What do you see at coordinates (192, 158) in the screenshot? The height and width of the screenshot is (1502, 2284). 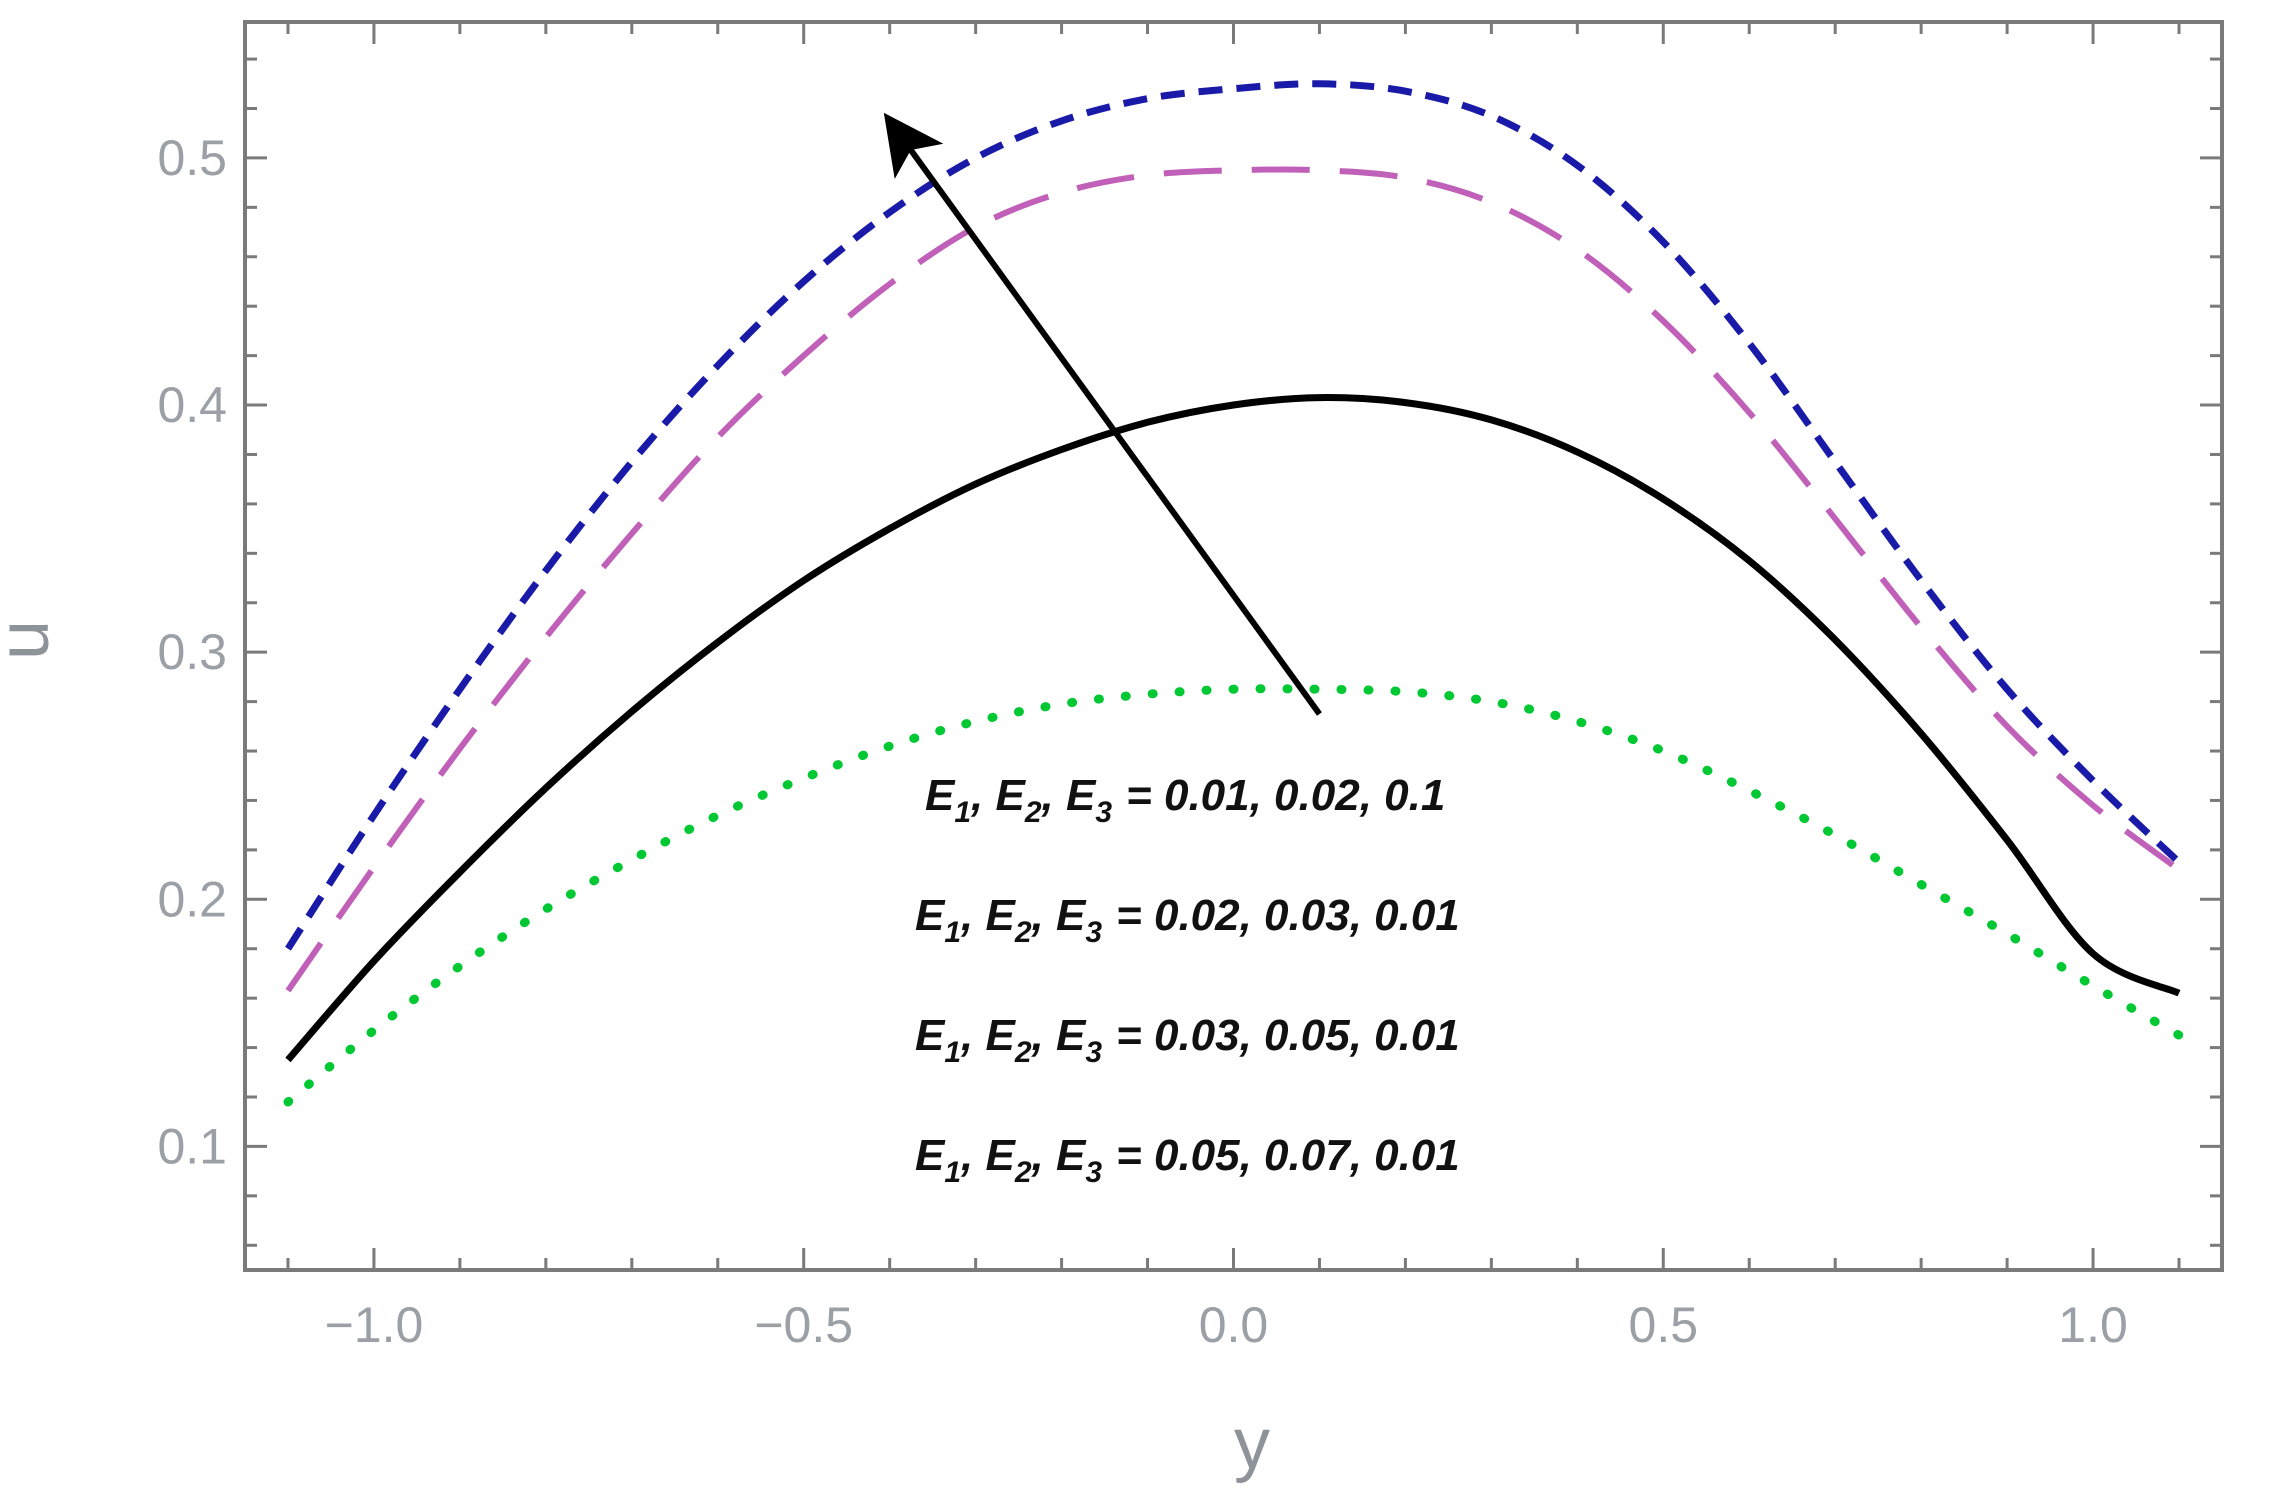 I see `y-tick-label: 0.5` at bounding box center [192, 158].